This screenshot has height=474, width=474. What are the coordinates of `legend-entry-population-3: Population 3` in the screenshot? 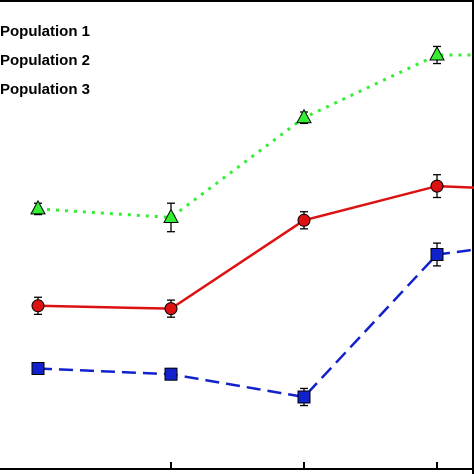 It's located at (45, 89).